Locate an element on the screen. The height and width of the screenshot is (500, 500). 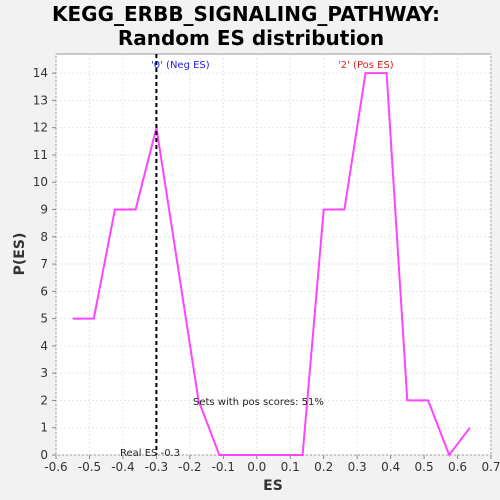
y-tick-label: 12 is located at coordinates (40, 128).